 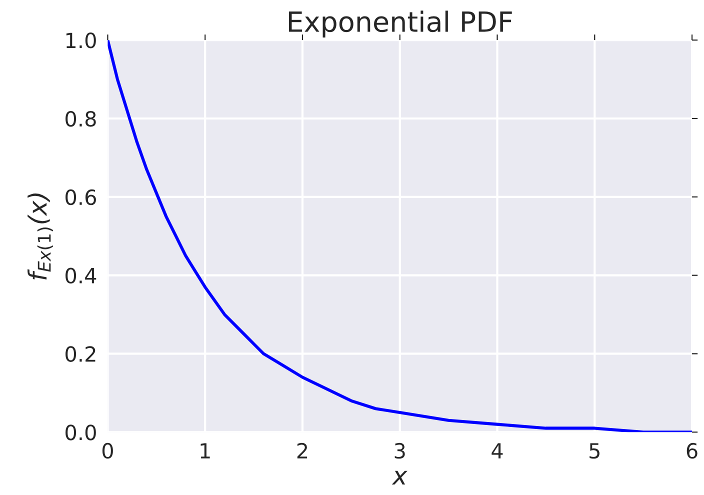 I want to click on x-tick-label: 4, so click(x=497, y=450).